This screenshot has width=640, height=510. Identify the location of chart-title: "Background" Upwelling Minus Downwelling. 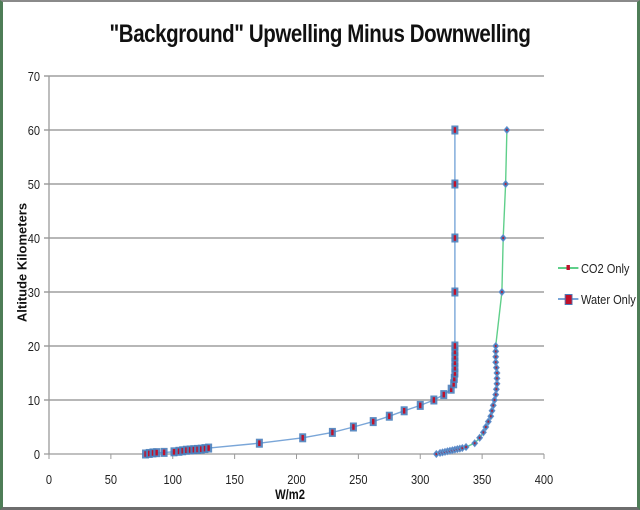
(320, 34).